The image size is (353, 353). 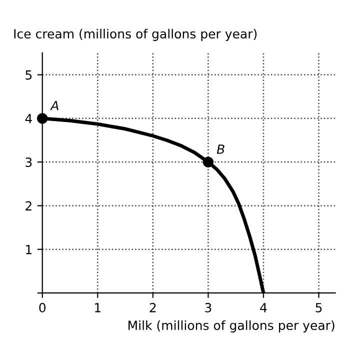 I want to click on x-axis-title: Milk (millions of gallons per year), so click(x=231, y=326).